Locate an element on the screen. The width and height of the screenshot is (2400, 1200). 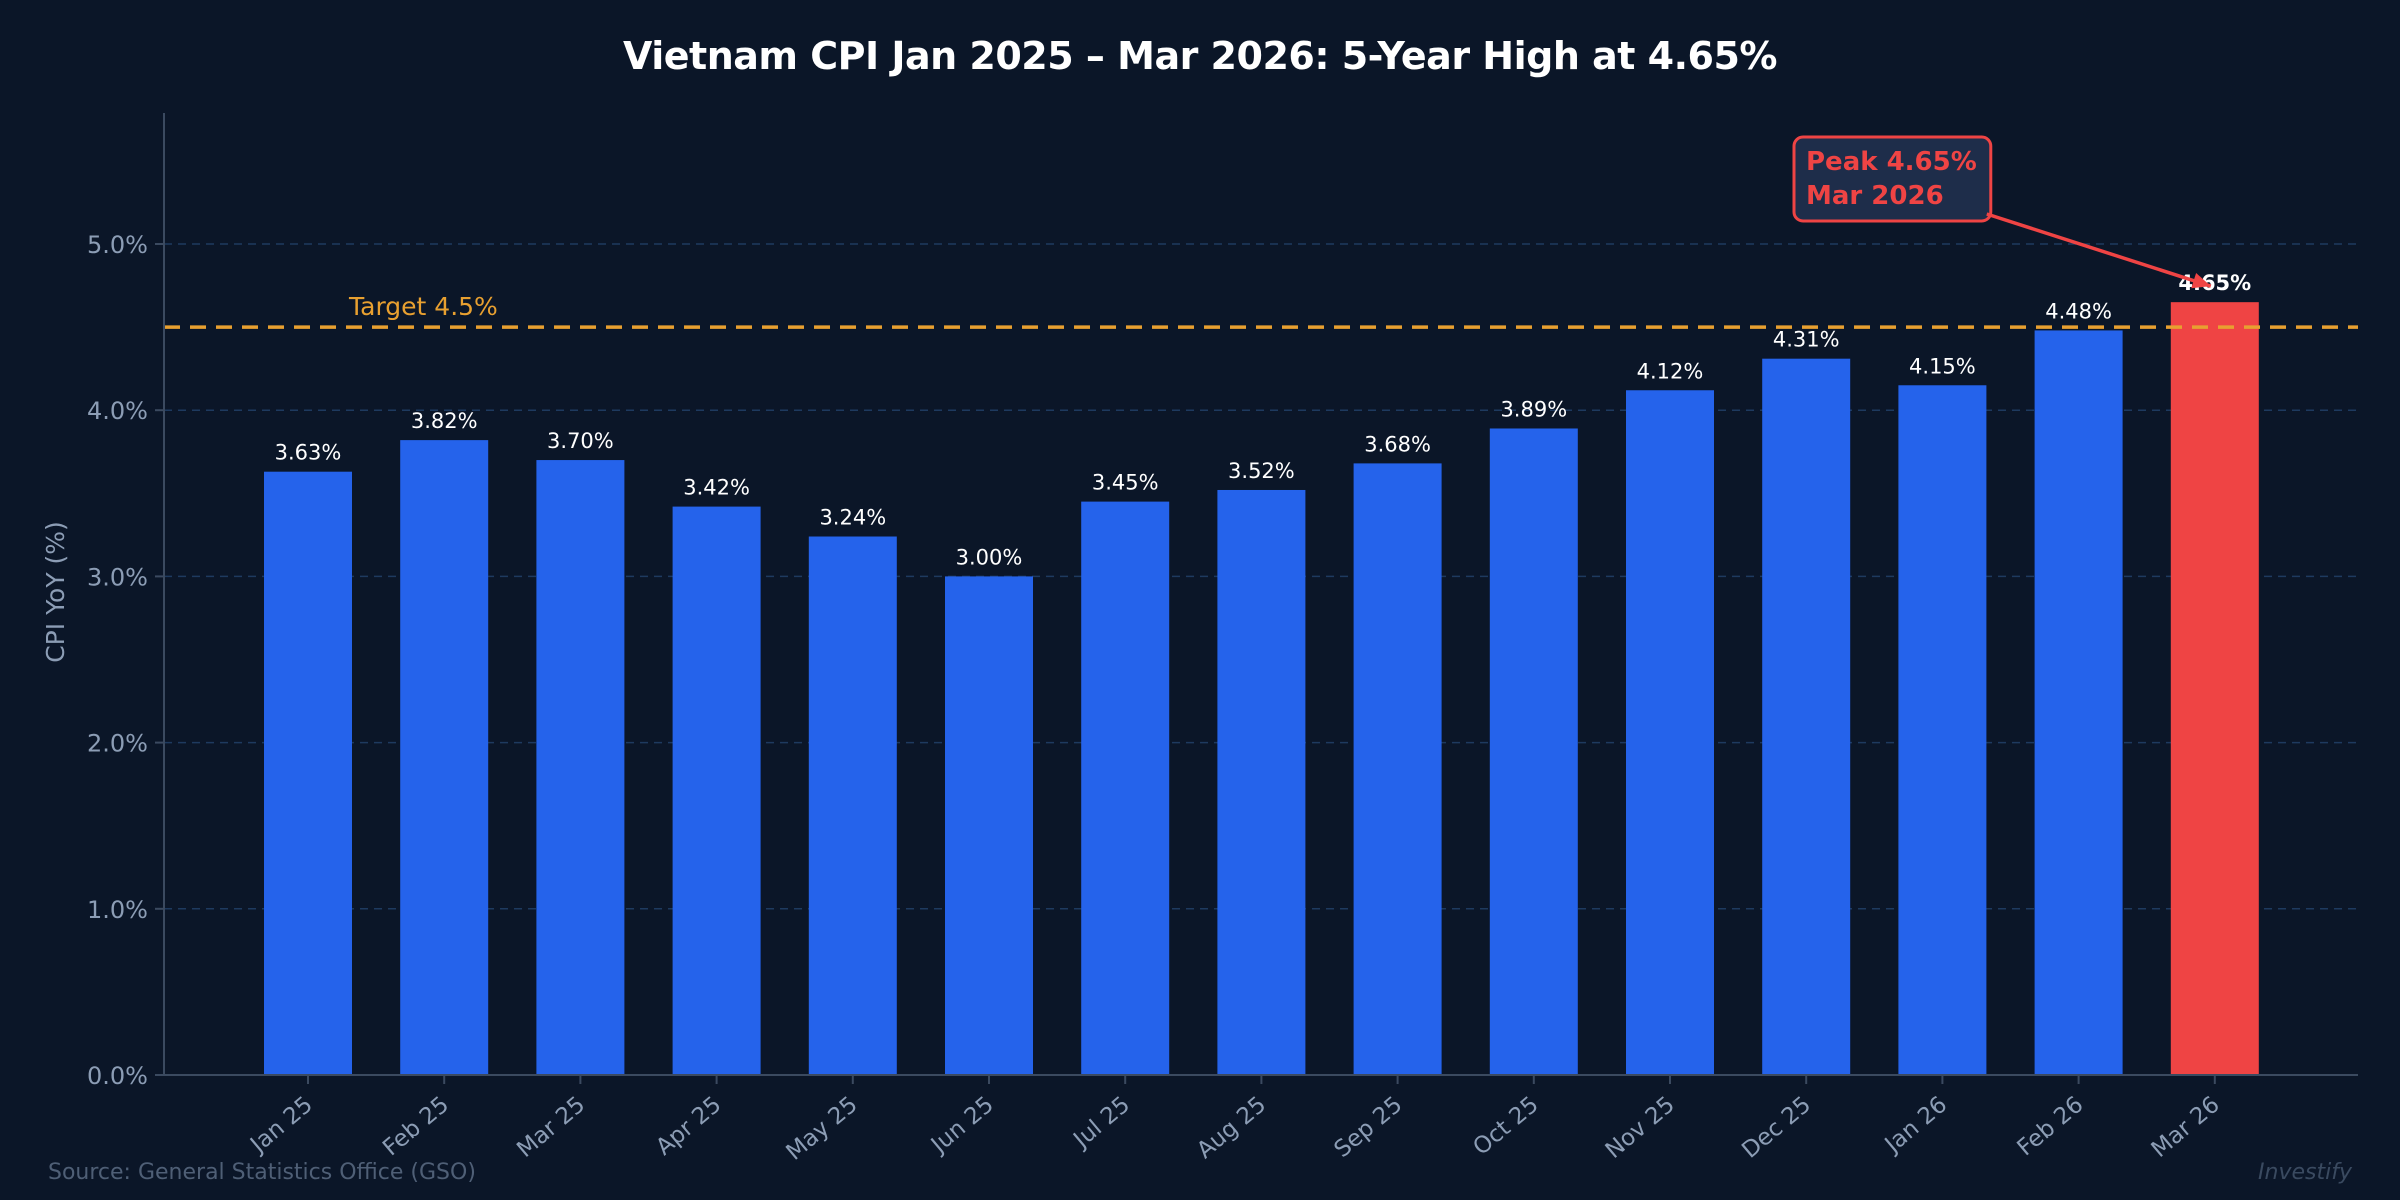
y-tick-label: 3.0% is located at coordinates (117, 577).